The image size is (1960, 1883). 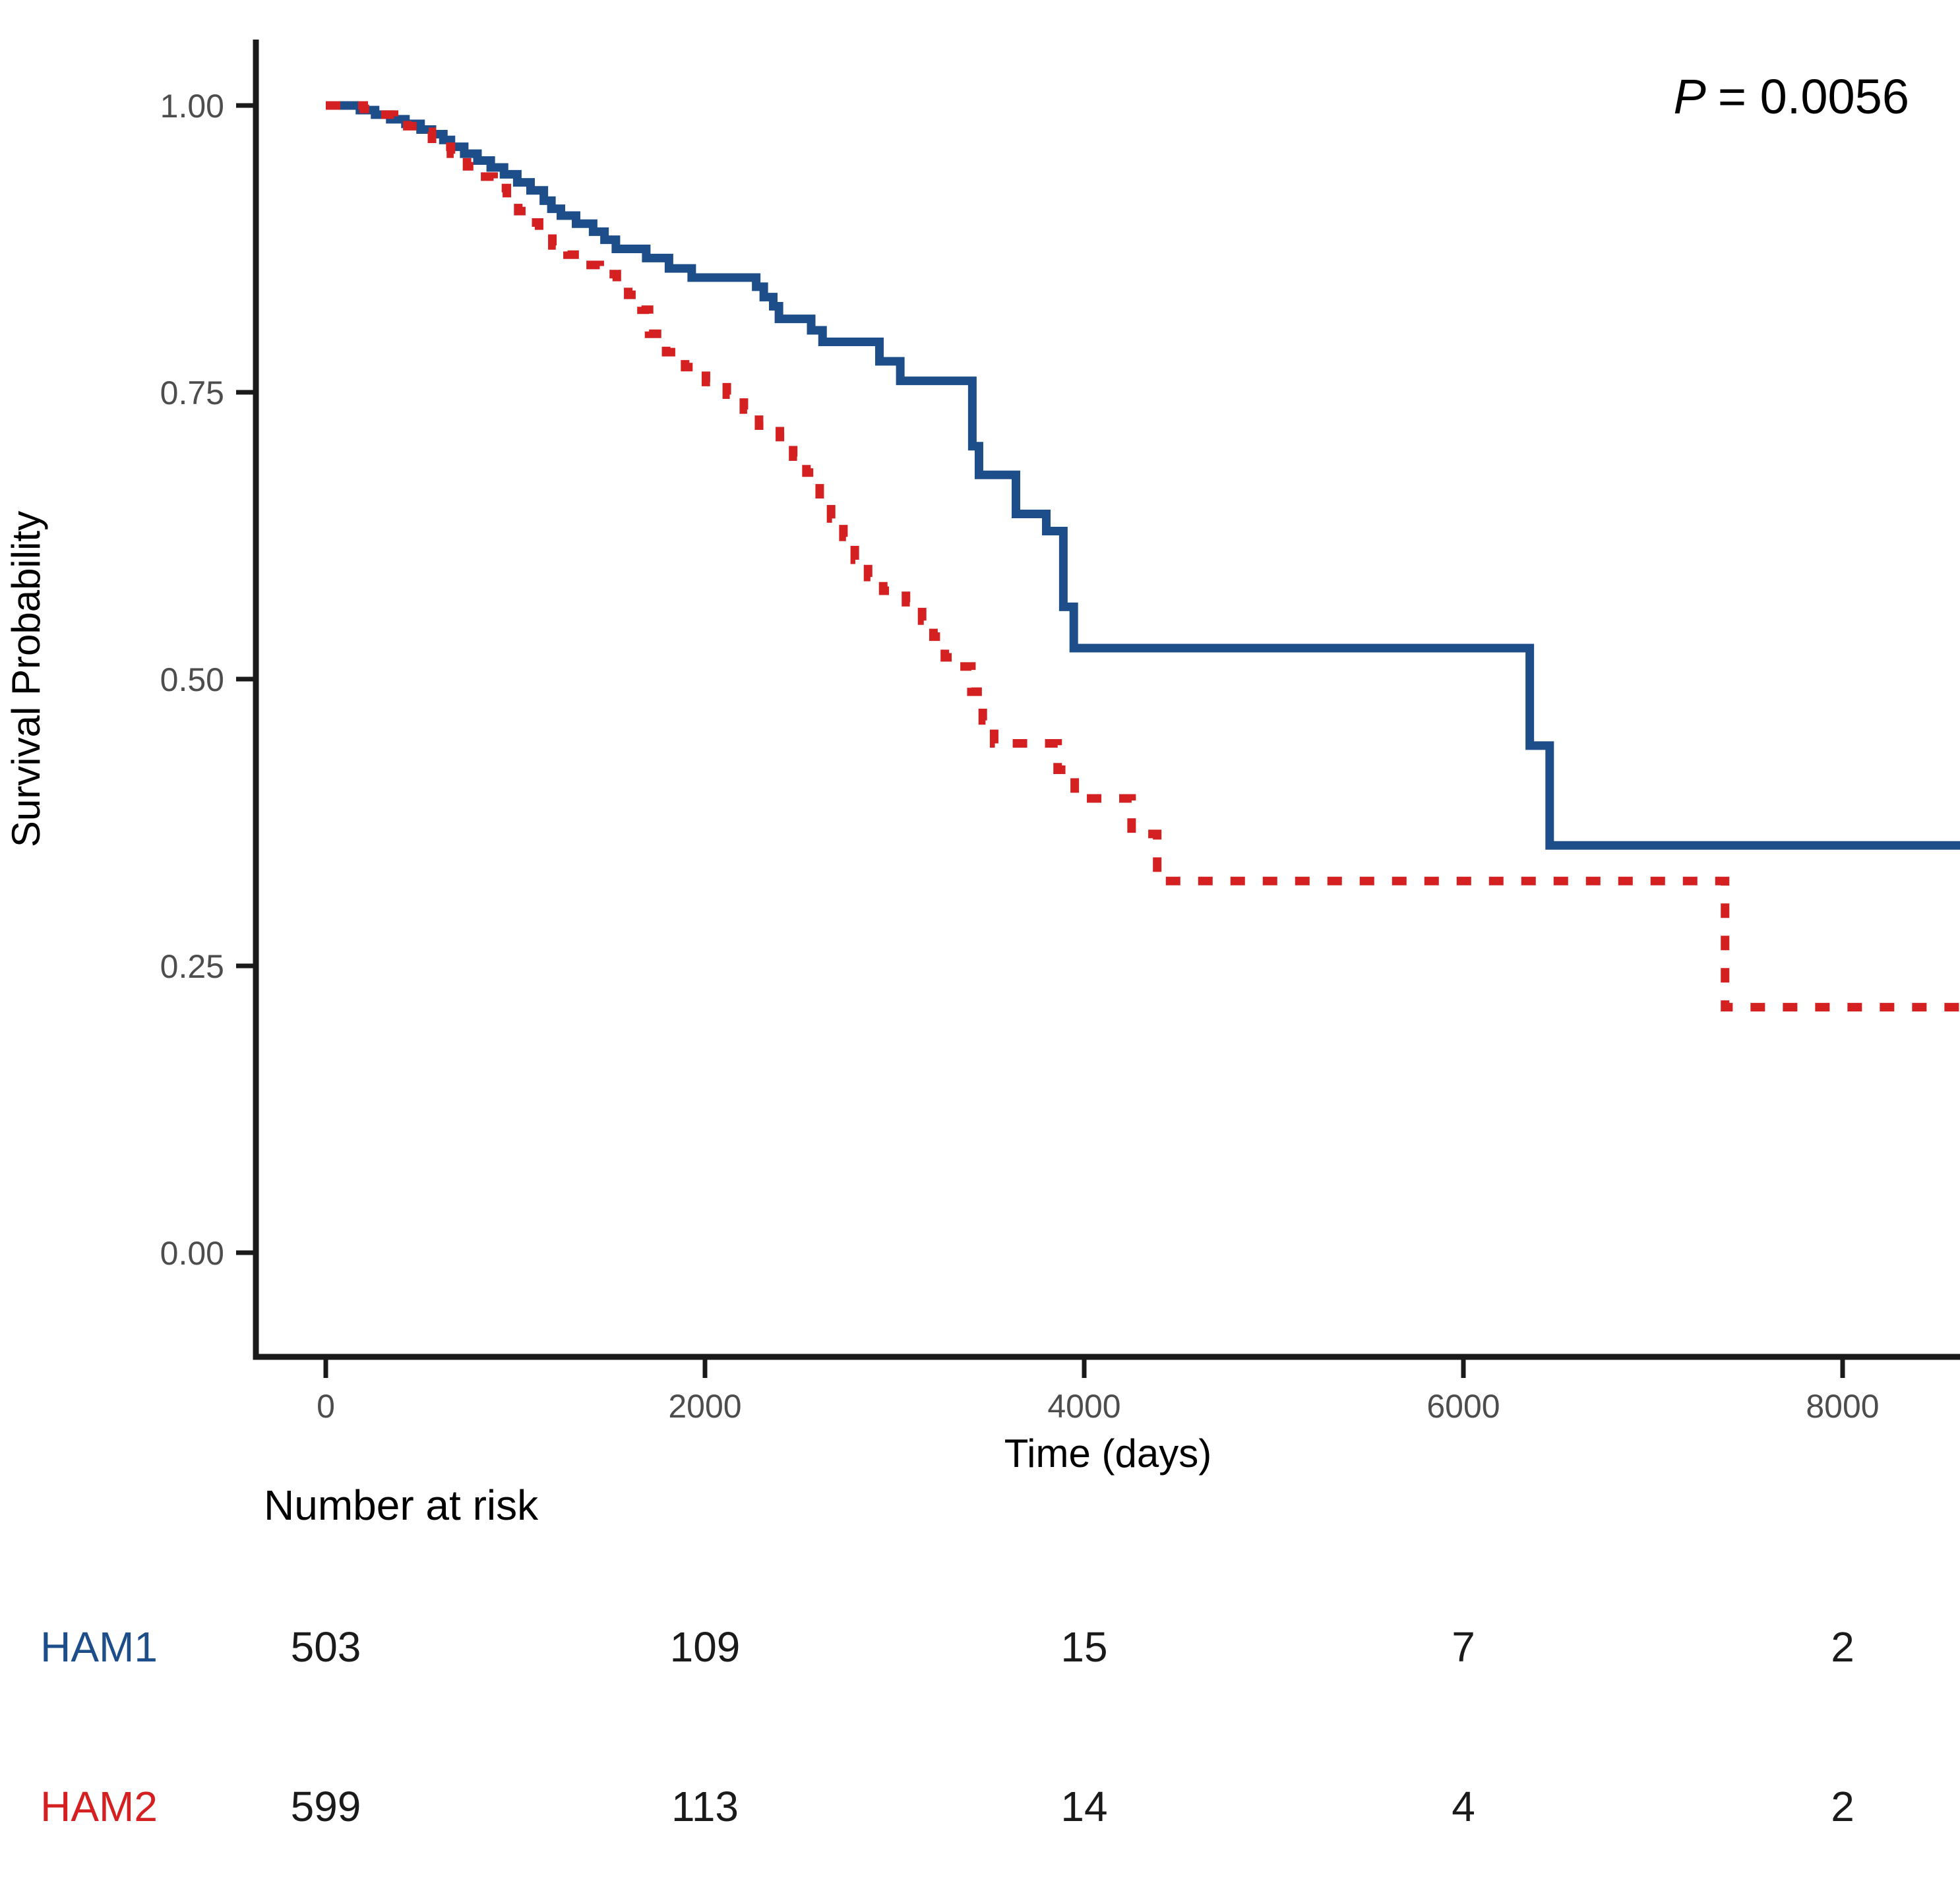 What do you see at coordinates (26, 679) in the screenshot?
I see `y-axis-title: Survival Probability` at bounding box center [26, 679].